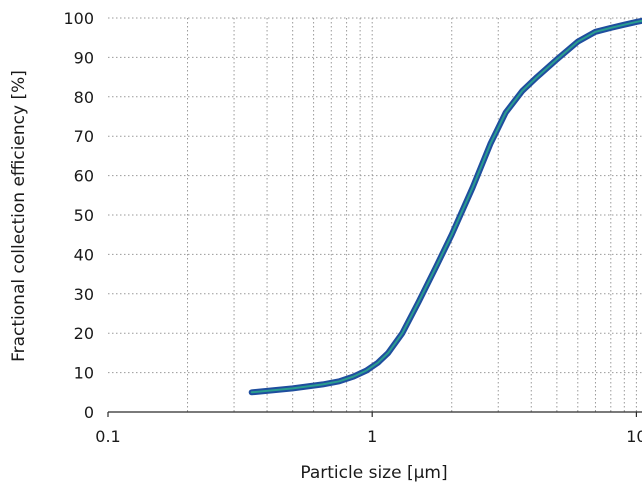  I want to click on x-tick-label: 10, so click(634, 436).